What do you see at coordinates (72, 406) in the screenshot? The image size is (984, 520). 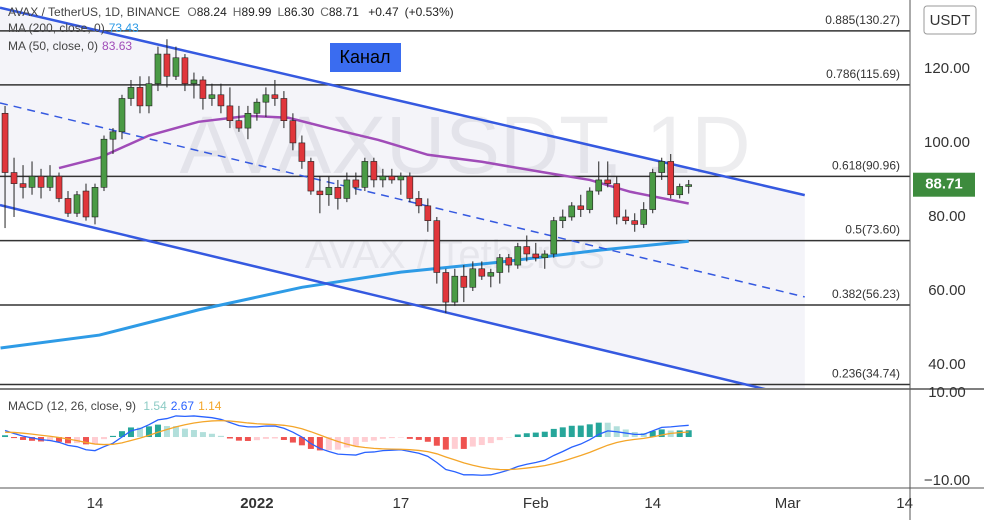 I see `legend-name: MACD (12, 26, close, 9)` at bounding box center [72, 406].